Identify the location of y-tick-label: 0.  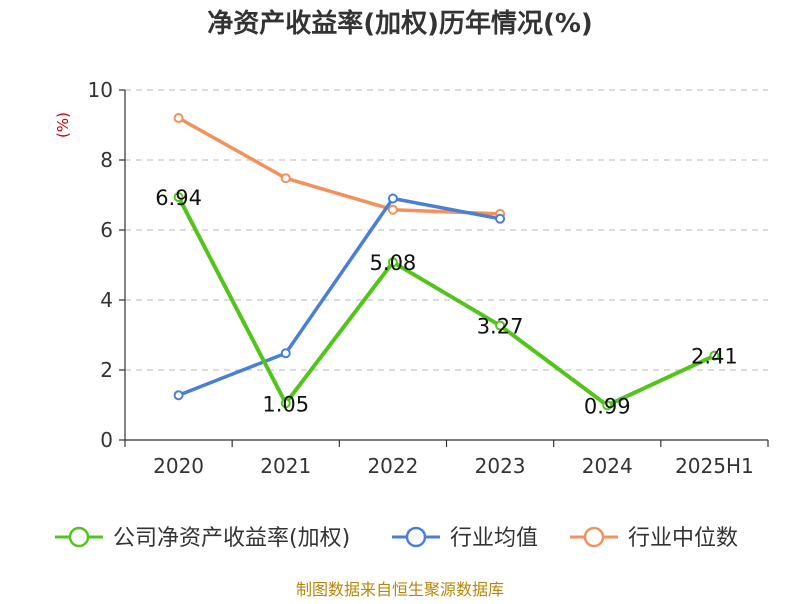
(106, 440).